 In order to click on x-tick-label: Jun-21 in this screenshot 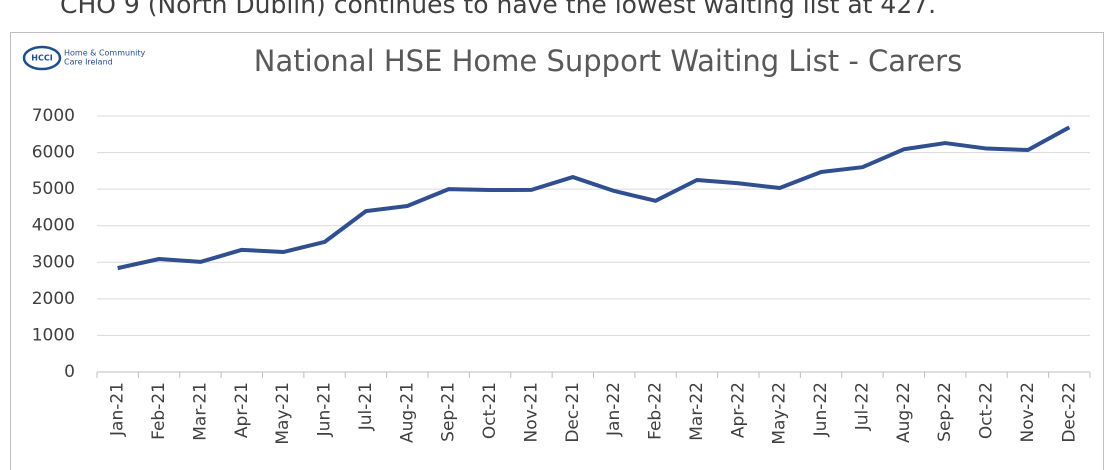, I will do `click(325, 409)`.